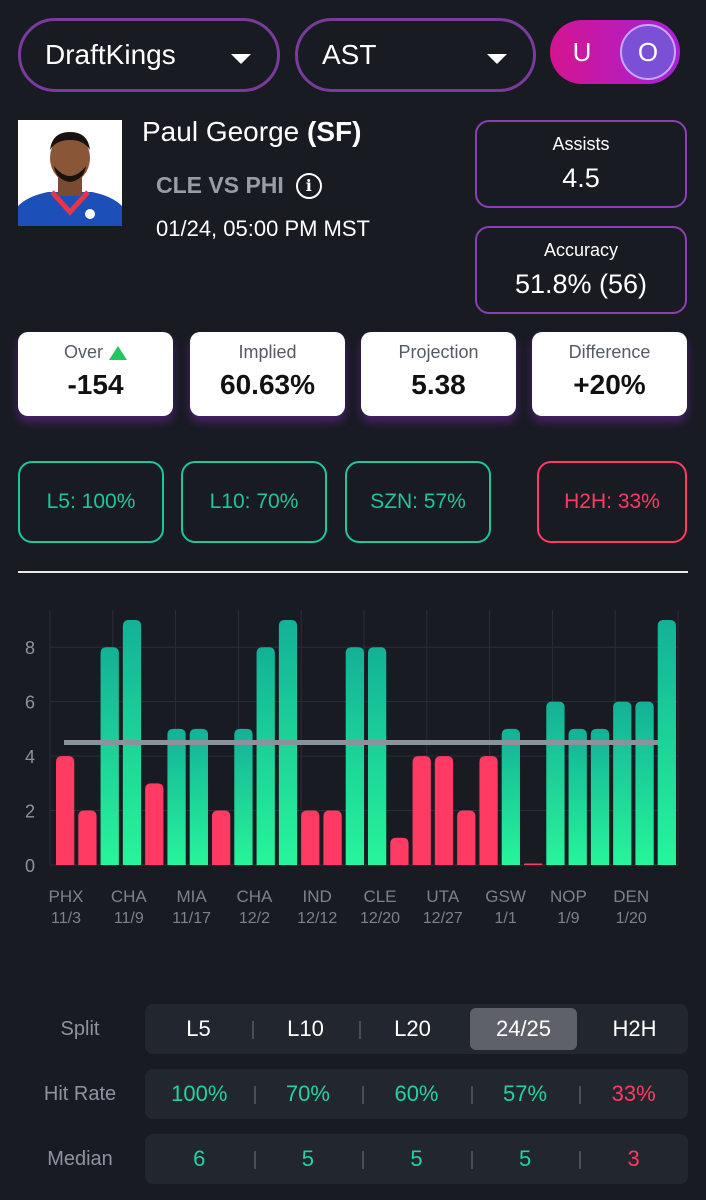  What do you see at coordinates (582, 51) in the screenshot?
I see `toggle-under-option: U` at bounding box center [582, 51].